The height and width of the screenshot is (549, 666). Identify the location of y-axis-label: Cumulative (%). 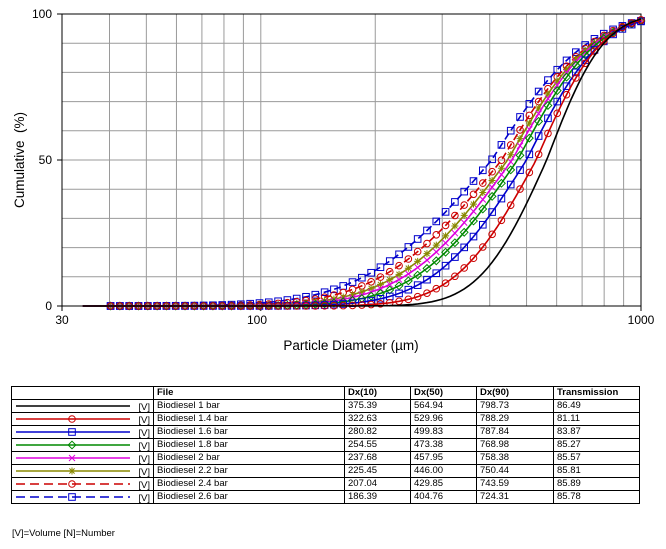
(19, 160).